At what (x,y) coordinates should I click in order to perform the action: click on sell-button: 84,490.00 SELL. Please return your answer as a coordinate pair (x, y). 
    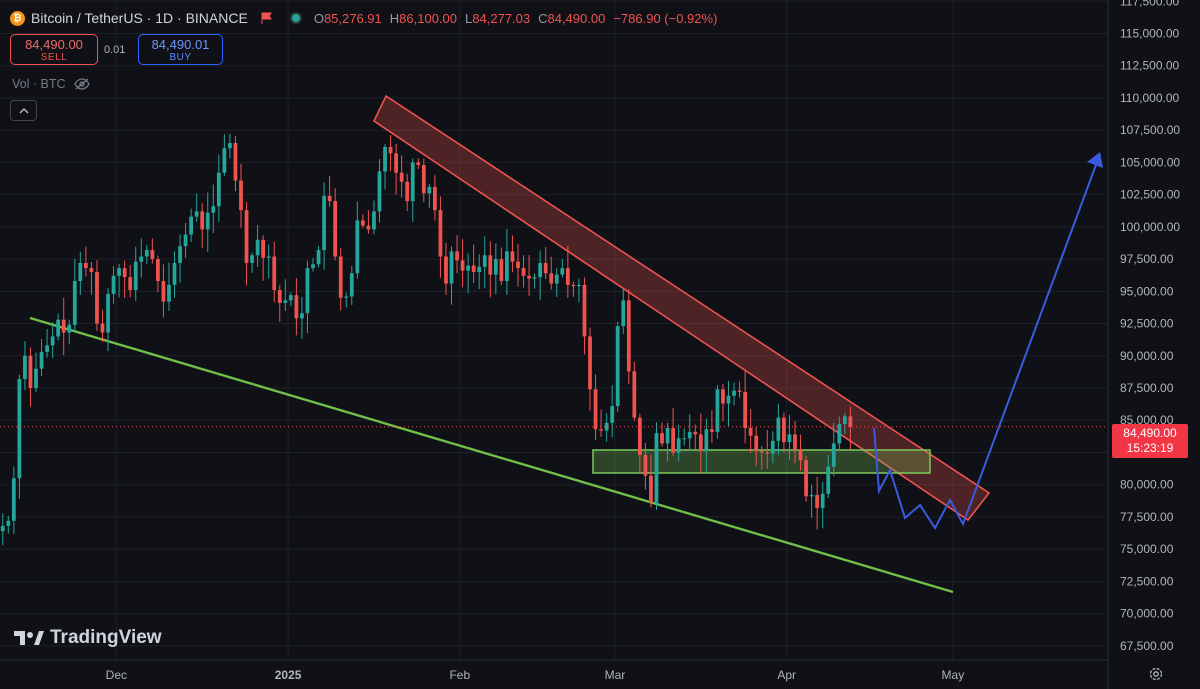
    Looking at the image, I should click on (54, 49).